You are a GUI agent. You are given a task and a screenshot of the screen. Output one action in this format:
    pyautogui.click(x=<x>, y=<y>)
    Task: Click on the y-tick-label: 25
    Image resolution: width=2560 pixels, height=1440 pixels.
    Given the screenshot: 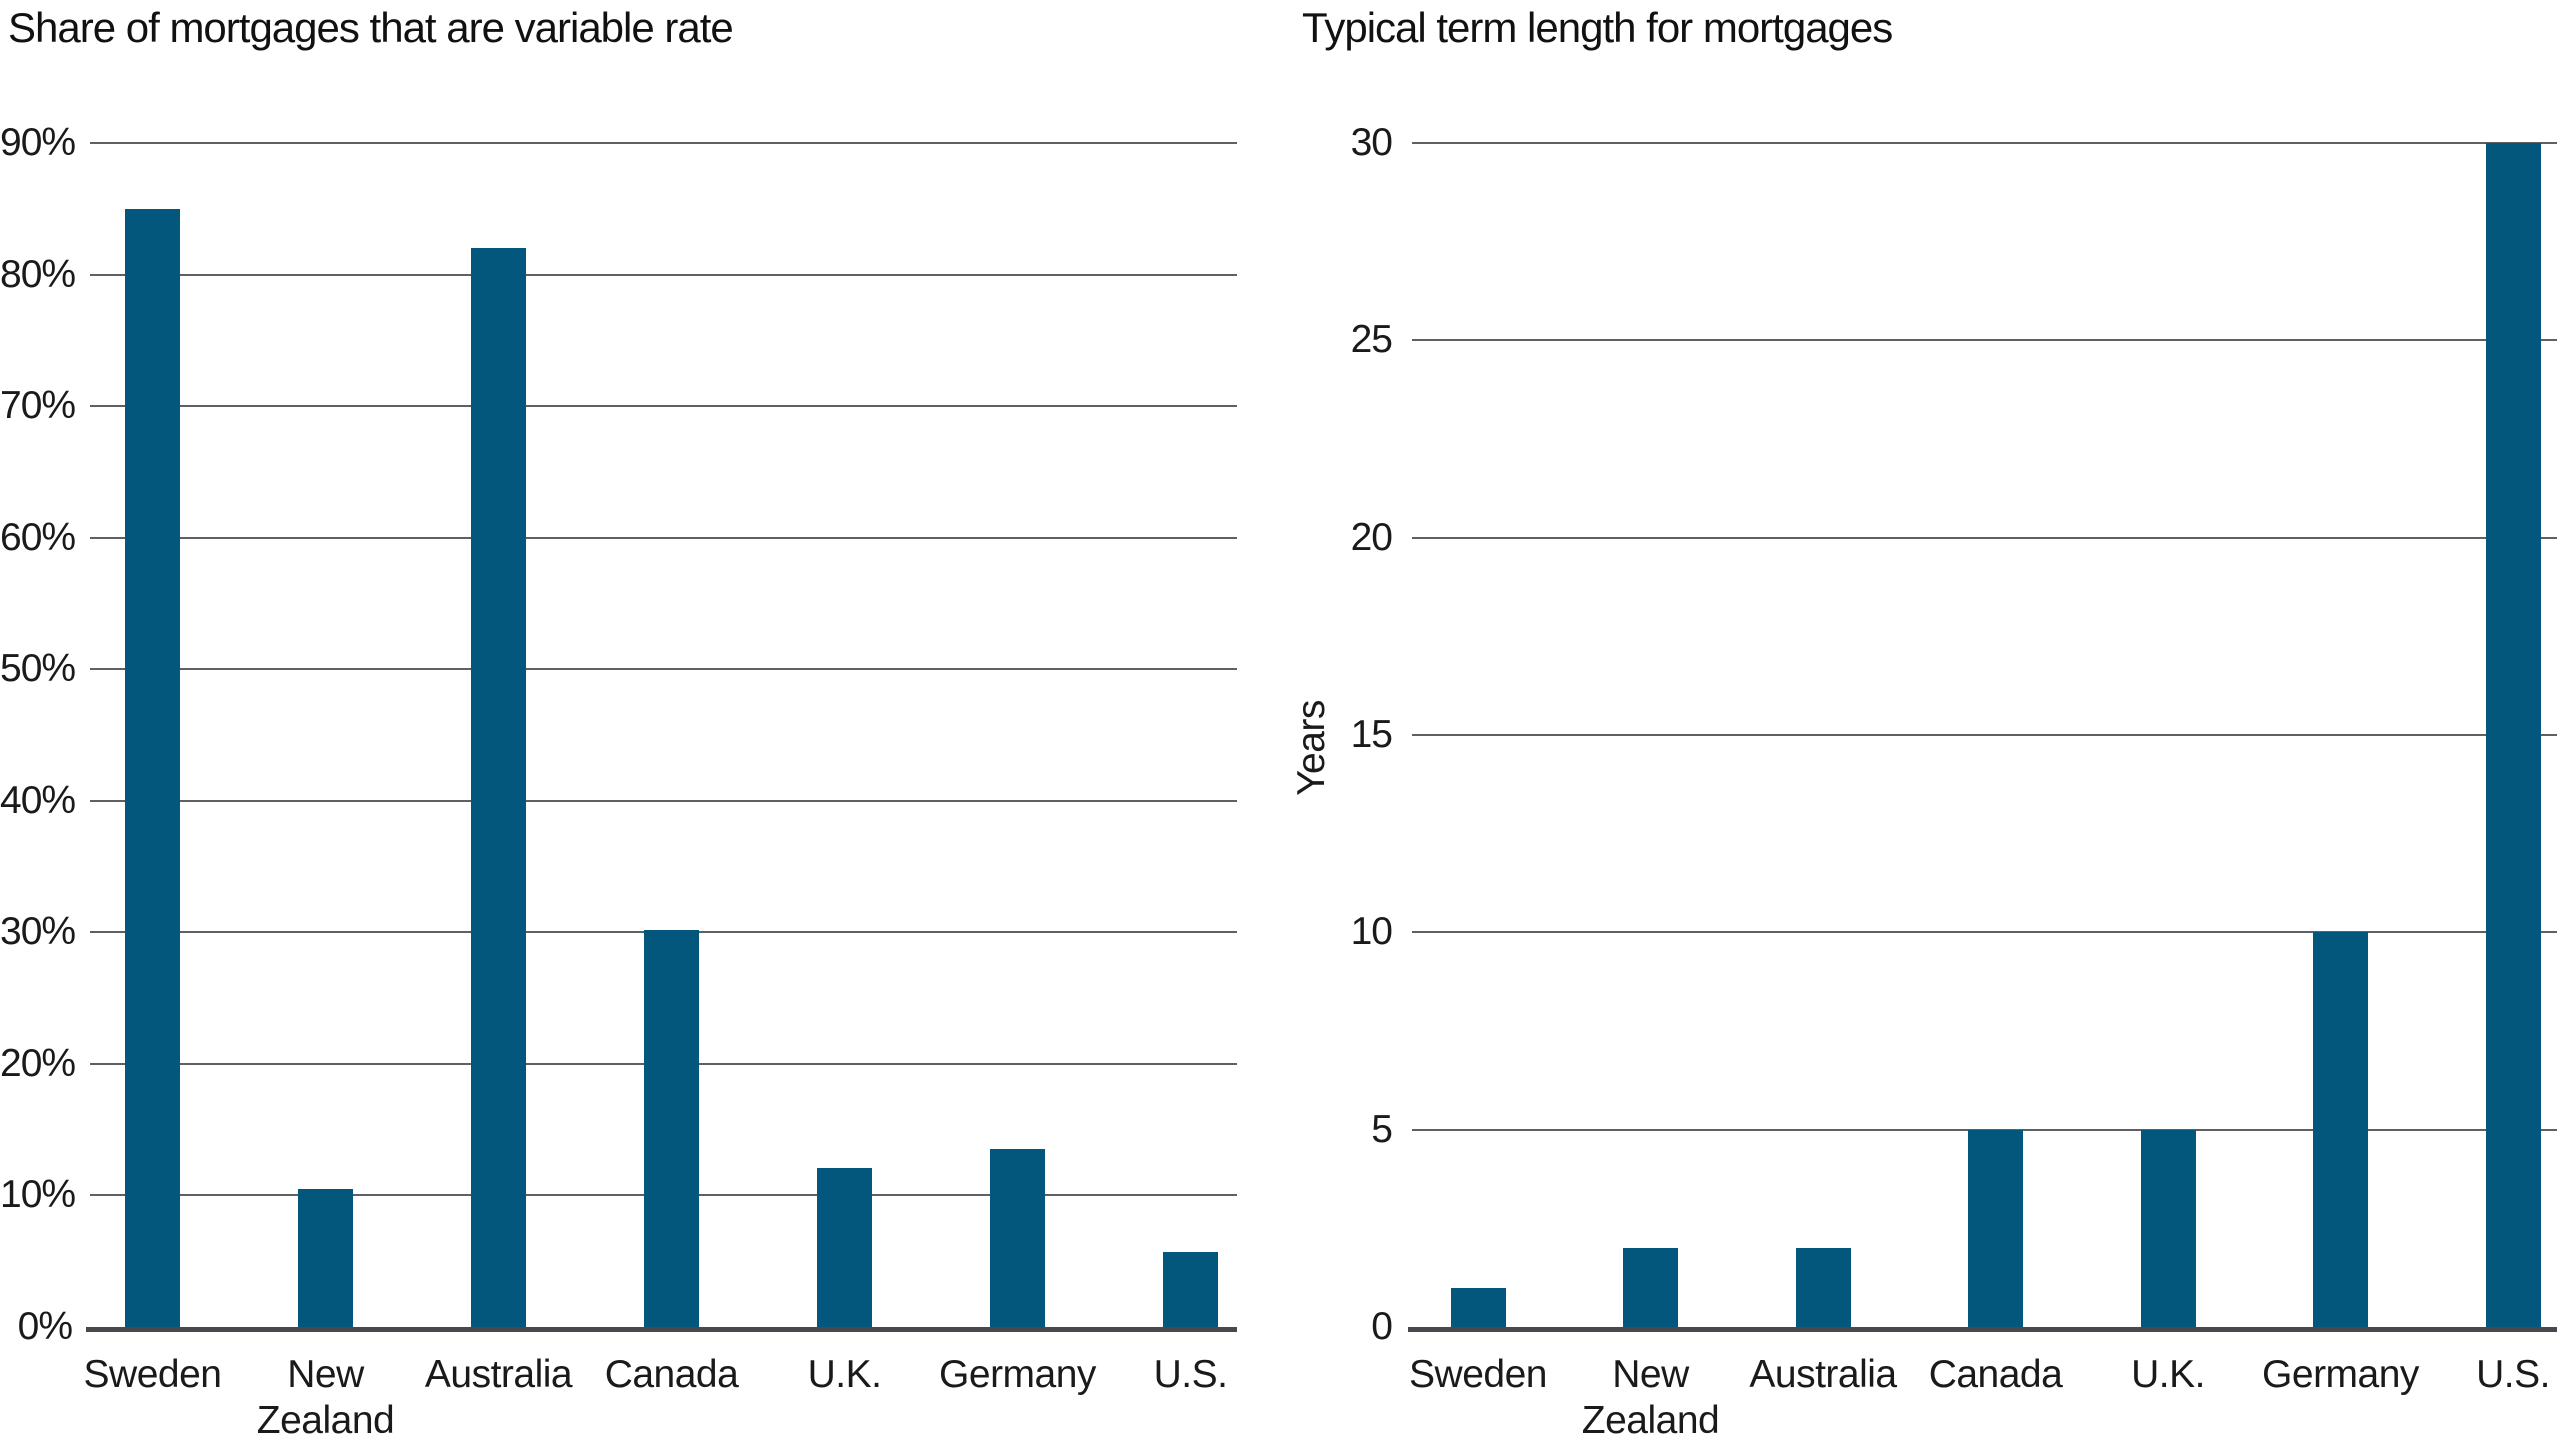 What is the action you would take?
    pyautogui.click(x=1371, y=340)
    